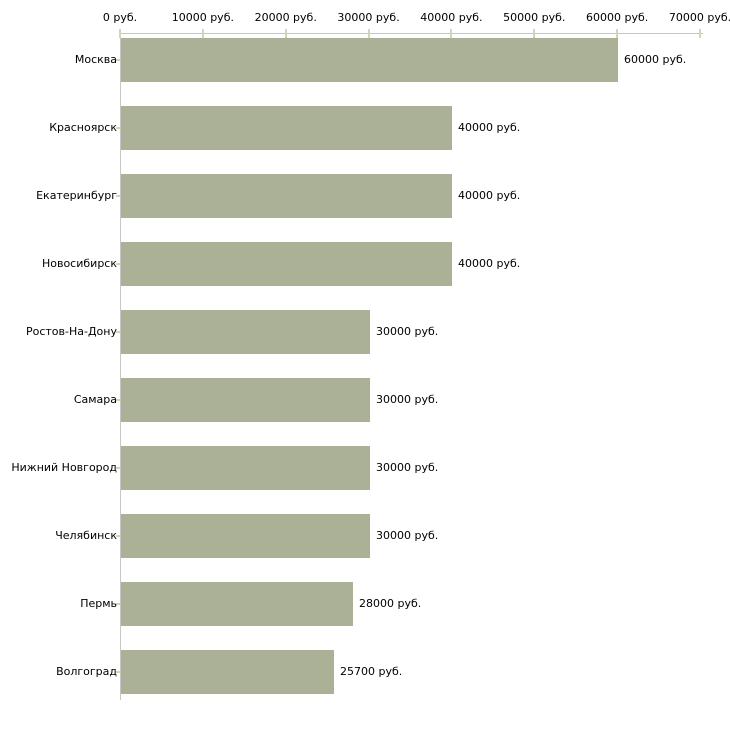  Describe the element at coordinates (64, 467) in the screenshot. I see `category-label: Нижний Новгород` at that location.